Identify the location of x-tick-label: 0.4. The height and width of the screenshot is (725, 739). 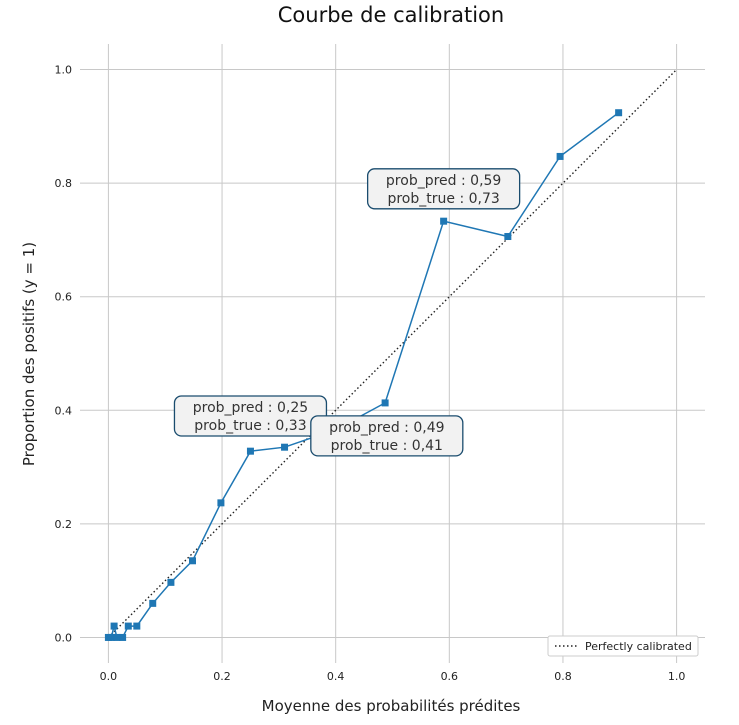
(336, 676).